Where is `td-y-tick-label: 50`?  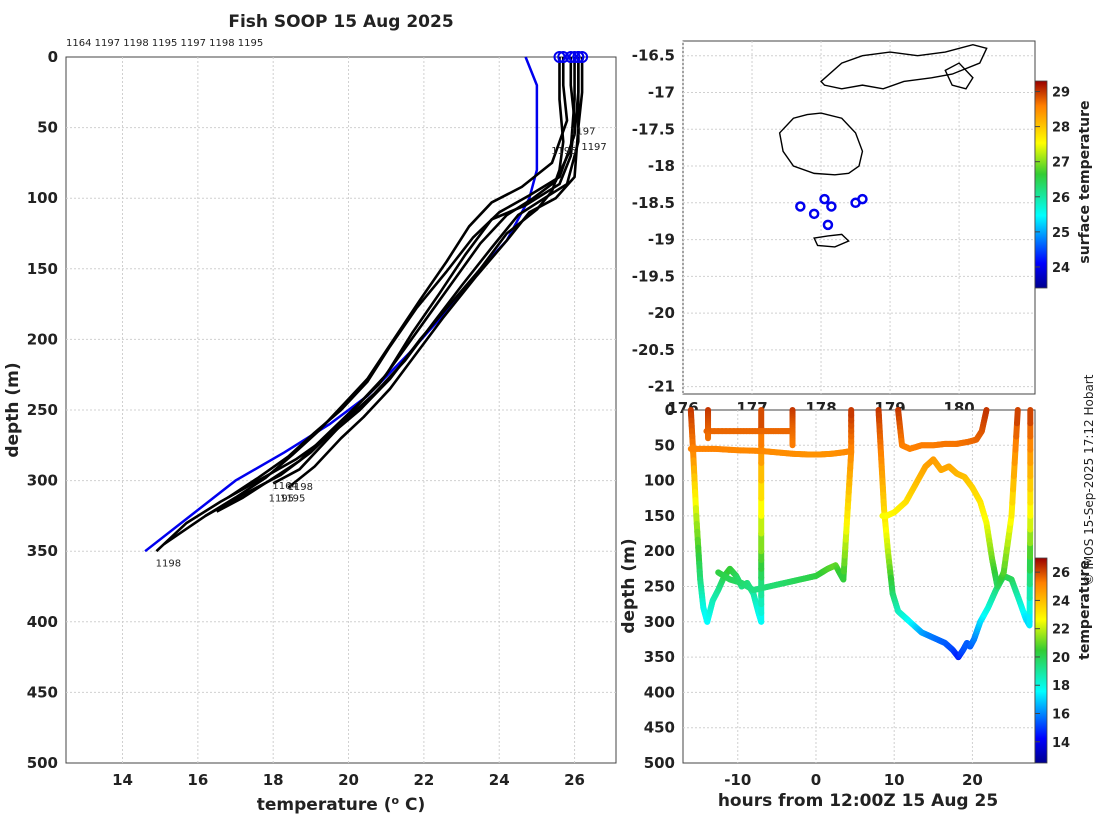
td-y-tick-label: 50 is located at coordinates (664, 445).